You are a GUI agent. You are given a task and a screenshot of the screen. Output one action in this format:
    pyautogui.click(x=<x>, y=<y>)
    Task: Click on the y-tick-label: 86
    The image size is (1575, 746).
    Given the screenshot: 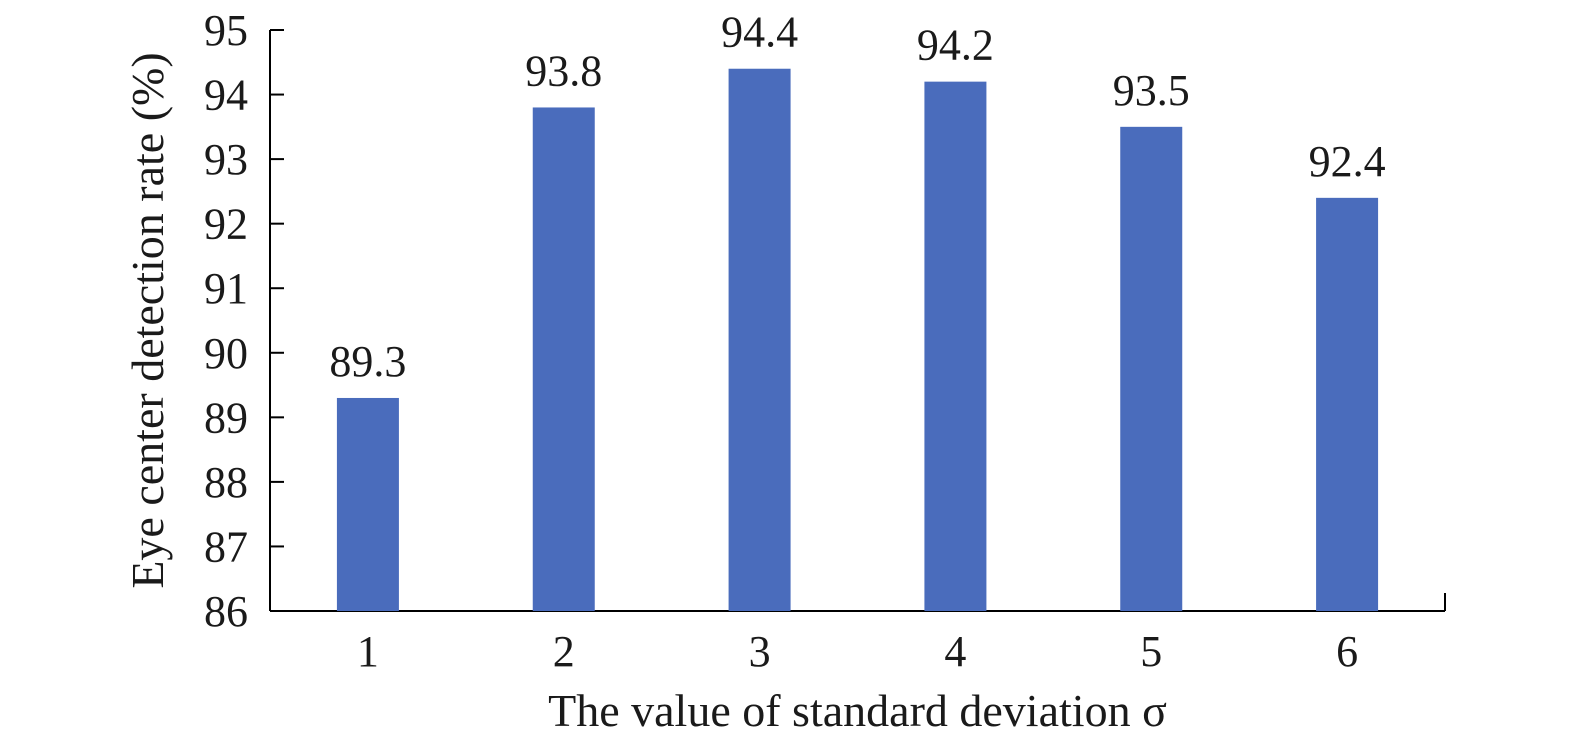 What is the action you would take?
    pyautogui.click(x=226, y=611)
    